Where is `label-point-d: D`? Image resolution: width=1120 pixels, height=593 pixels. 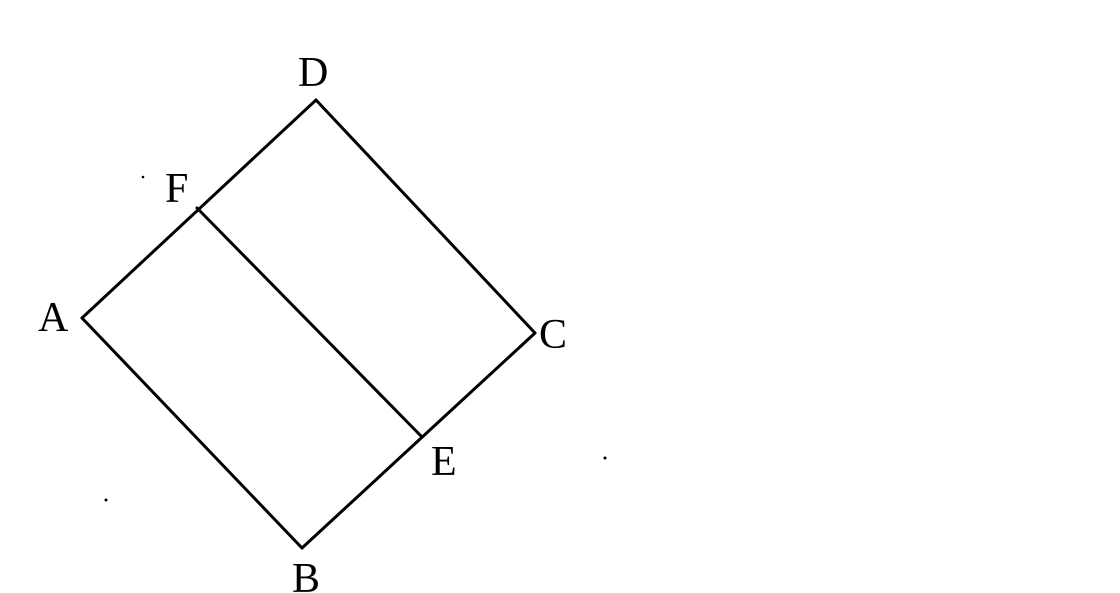 label-point-d: D is located at coordinates (313, 73).